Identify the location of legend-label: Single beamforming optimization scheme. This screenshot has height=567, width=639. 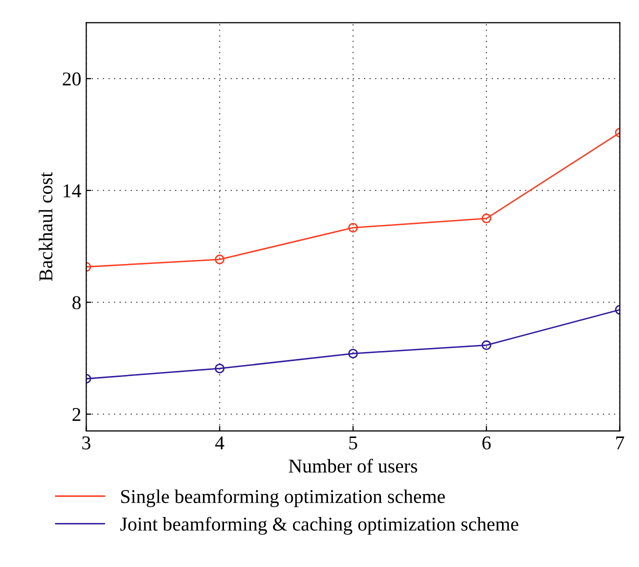
(283, 498).